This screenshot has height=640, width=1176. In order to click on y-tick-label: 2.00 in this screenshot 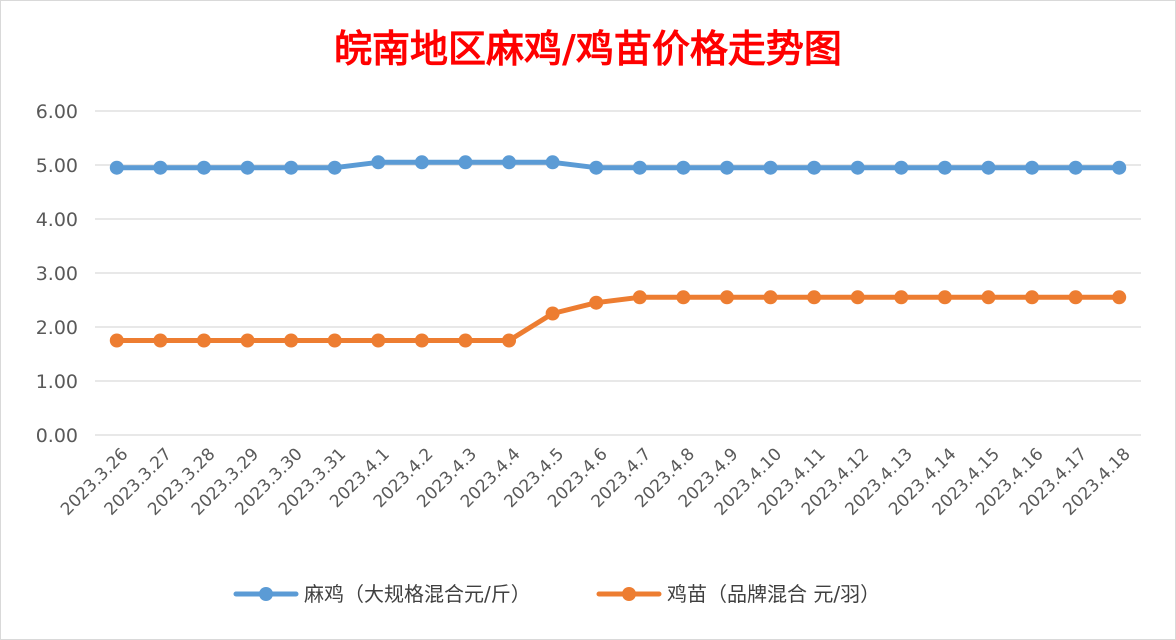, I will do `click(57, 328)`.